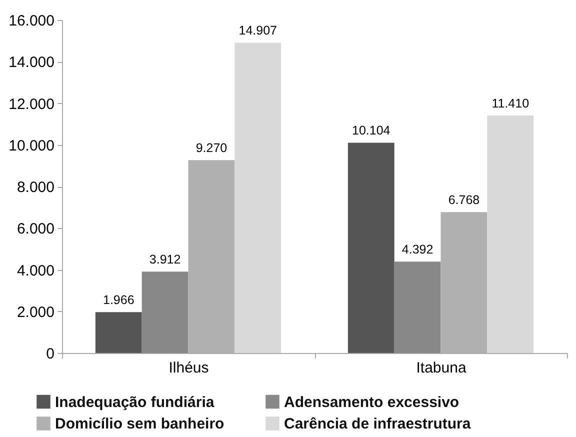 This screenshot has width=576, height=437. Describe the element at coordinates (31, 21) in the screenshot. I see `y-tick-label: 16.000` at that location.